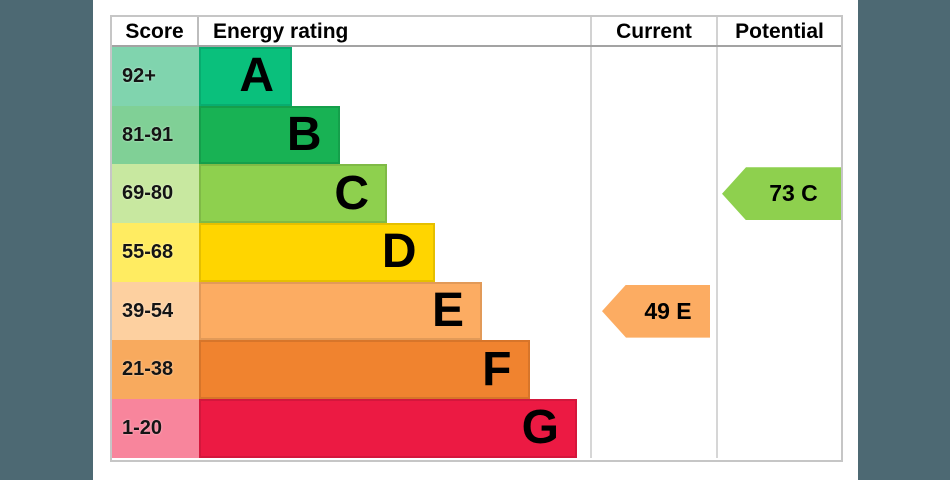 This screenshot has height=480, width=950. I want to click on energy-band-bar-c: C, so click(293, 194).